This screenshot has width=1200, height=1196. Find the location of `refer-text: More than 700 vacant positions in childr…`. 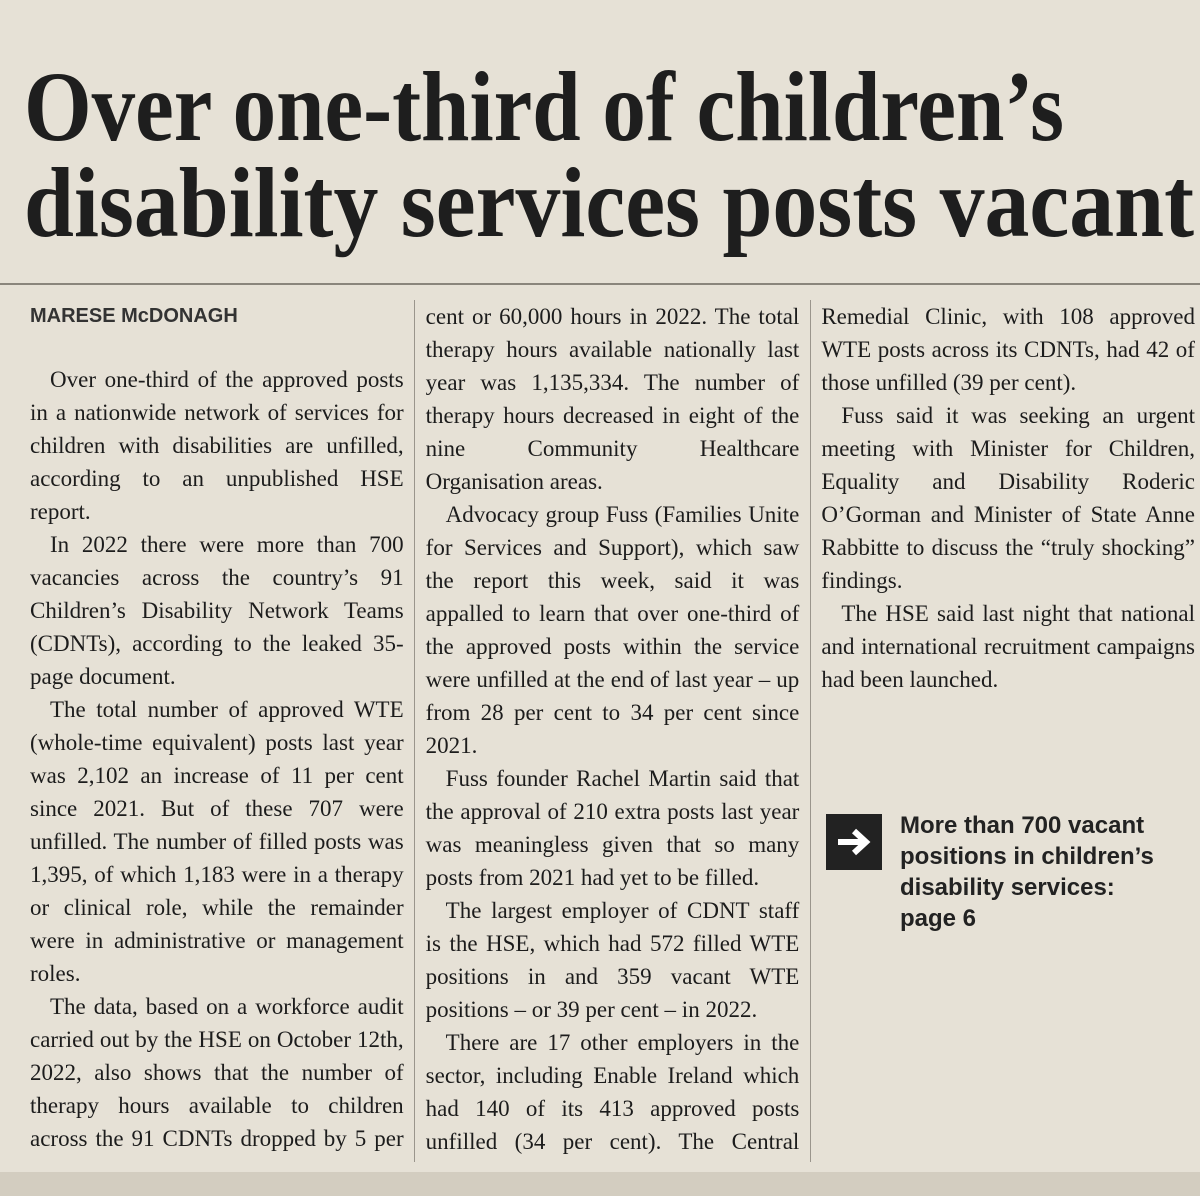

refer-text: More than 700 vacant positions in childr… is located at coordinates (1027, 872).